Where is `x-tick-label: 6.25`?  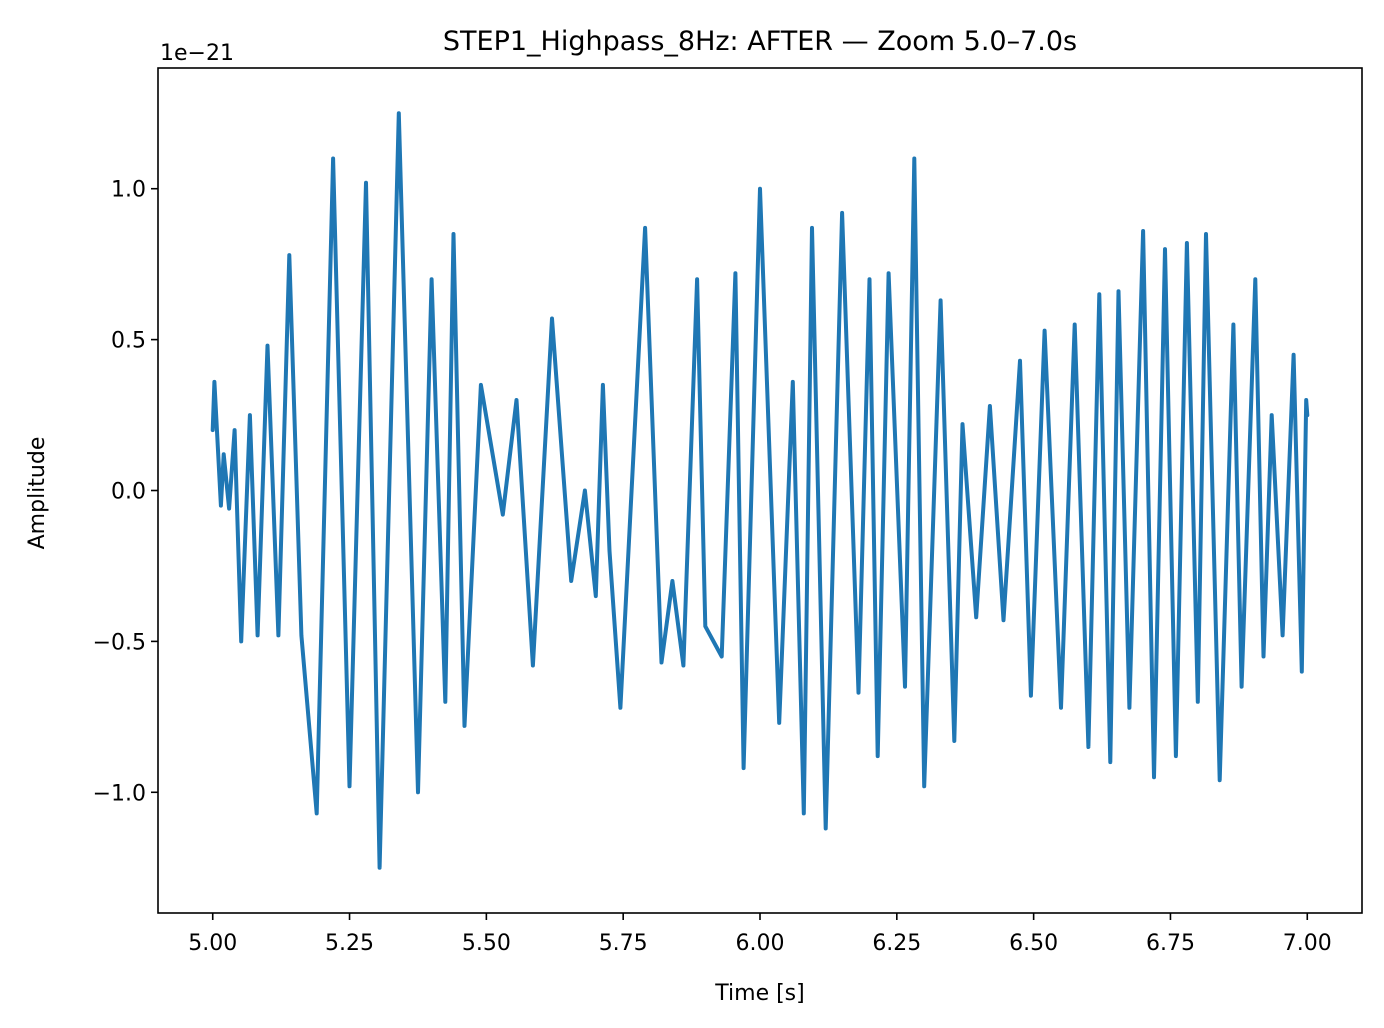 x-tick-label: 6.25 is located at coordinates (896, 943).